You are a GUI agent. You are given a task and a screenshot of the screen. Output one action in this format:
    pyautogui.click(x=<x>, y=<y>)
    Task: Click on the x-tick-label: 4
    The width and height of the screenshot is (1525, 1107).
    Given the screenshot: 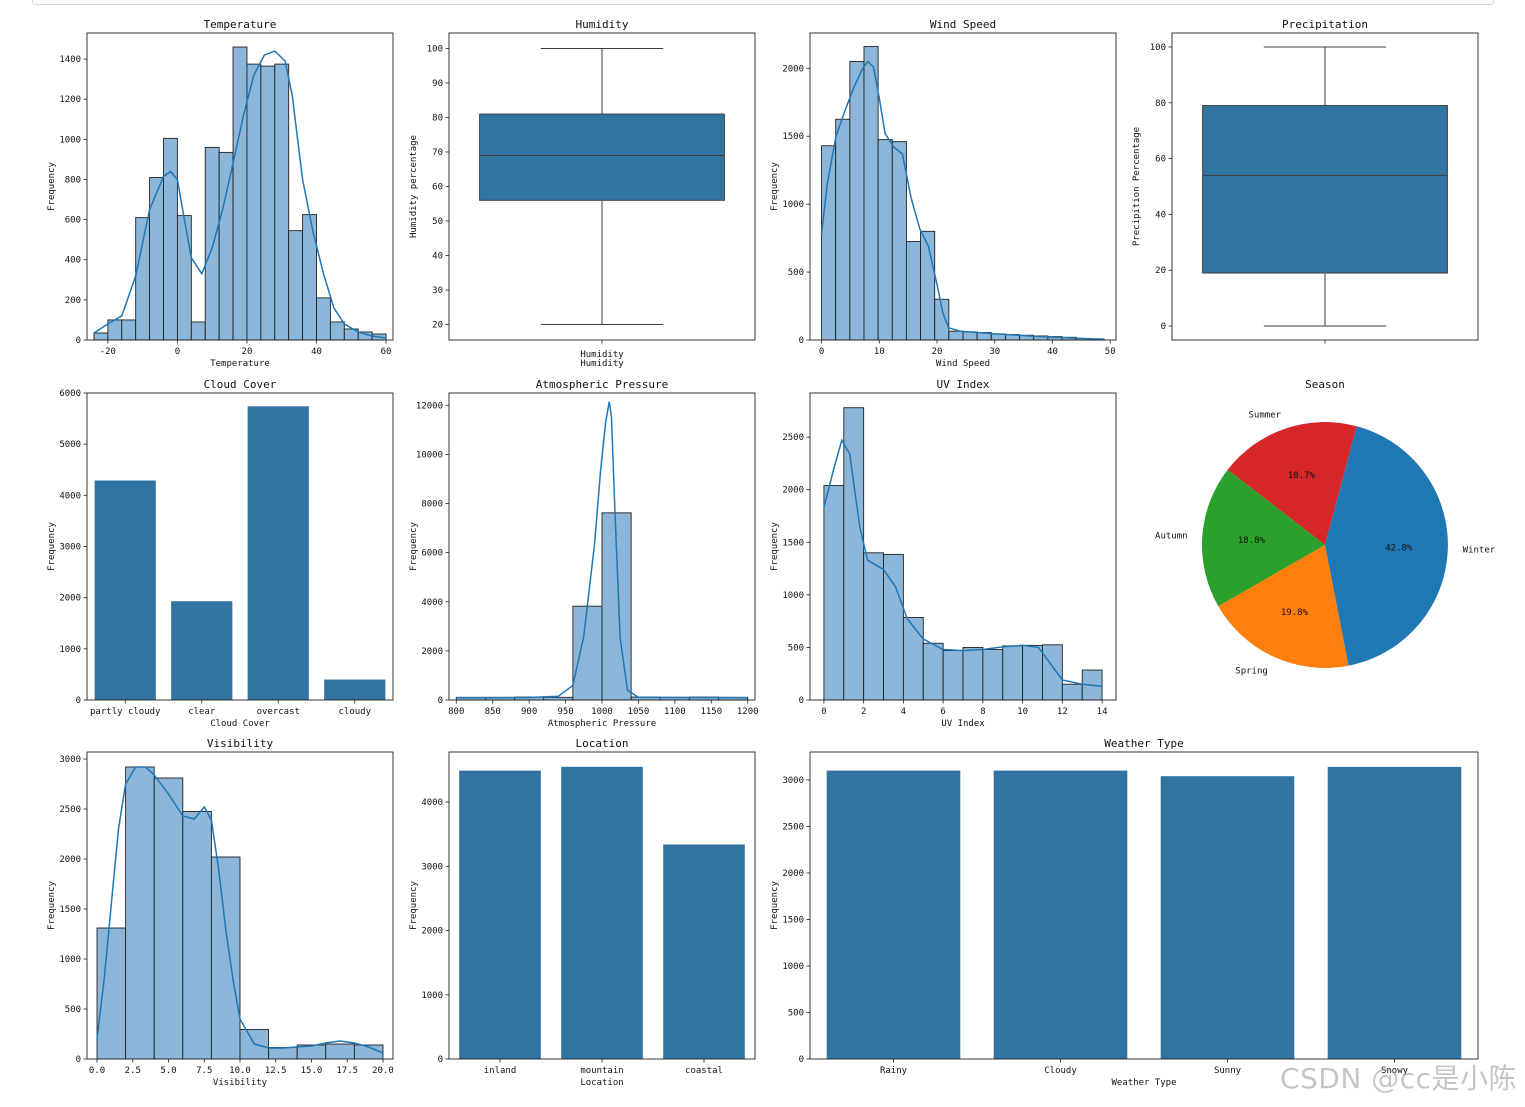 What is the action you would take?
    pyautogui.click(x=903, y=712)
    